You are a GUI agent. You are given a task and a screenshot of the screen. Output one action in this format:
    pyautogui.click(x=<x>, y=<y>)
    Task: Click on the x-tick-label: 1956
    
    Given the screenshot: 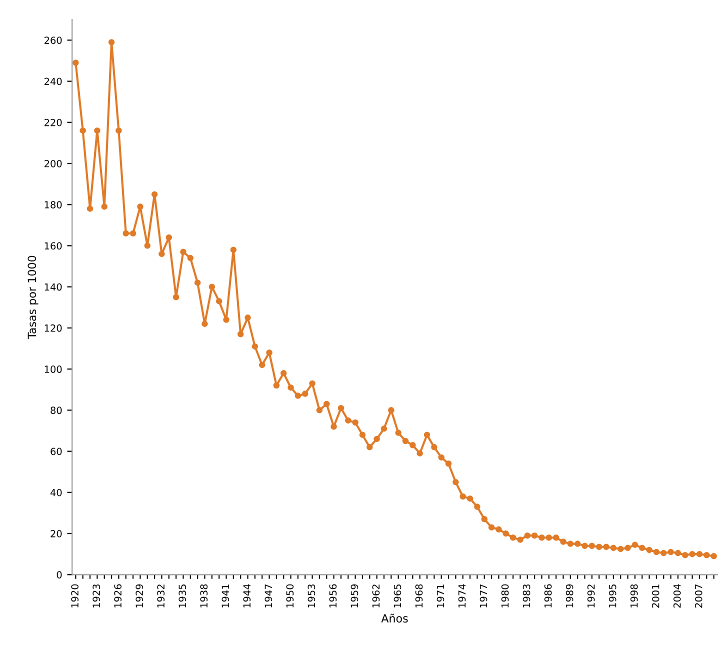 What is the action you would take?
    pyautogui.click(x=333, y=596)
    